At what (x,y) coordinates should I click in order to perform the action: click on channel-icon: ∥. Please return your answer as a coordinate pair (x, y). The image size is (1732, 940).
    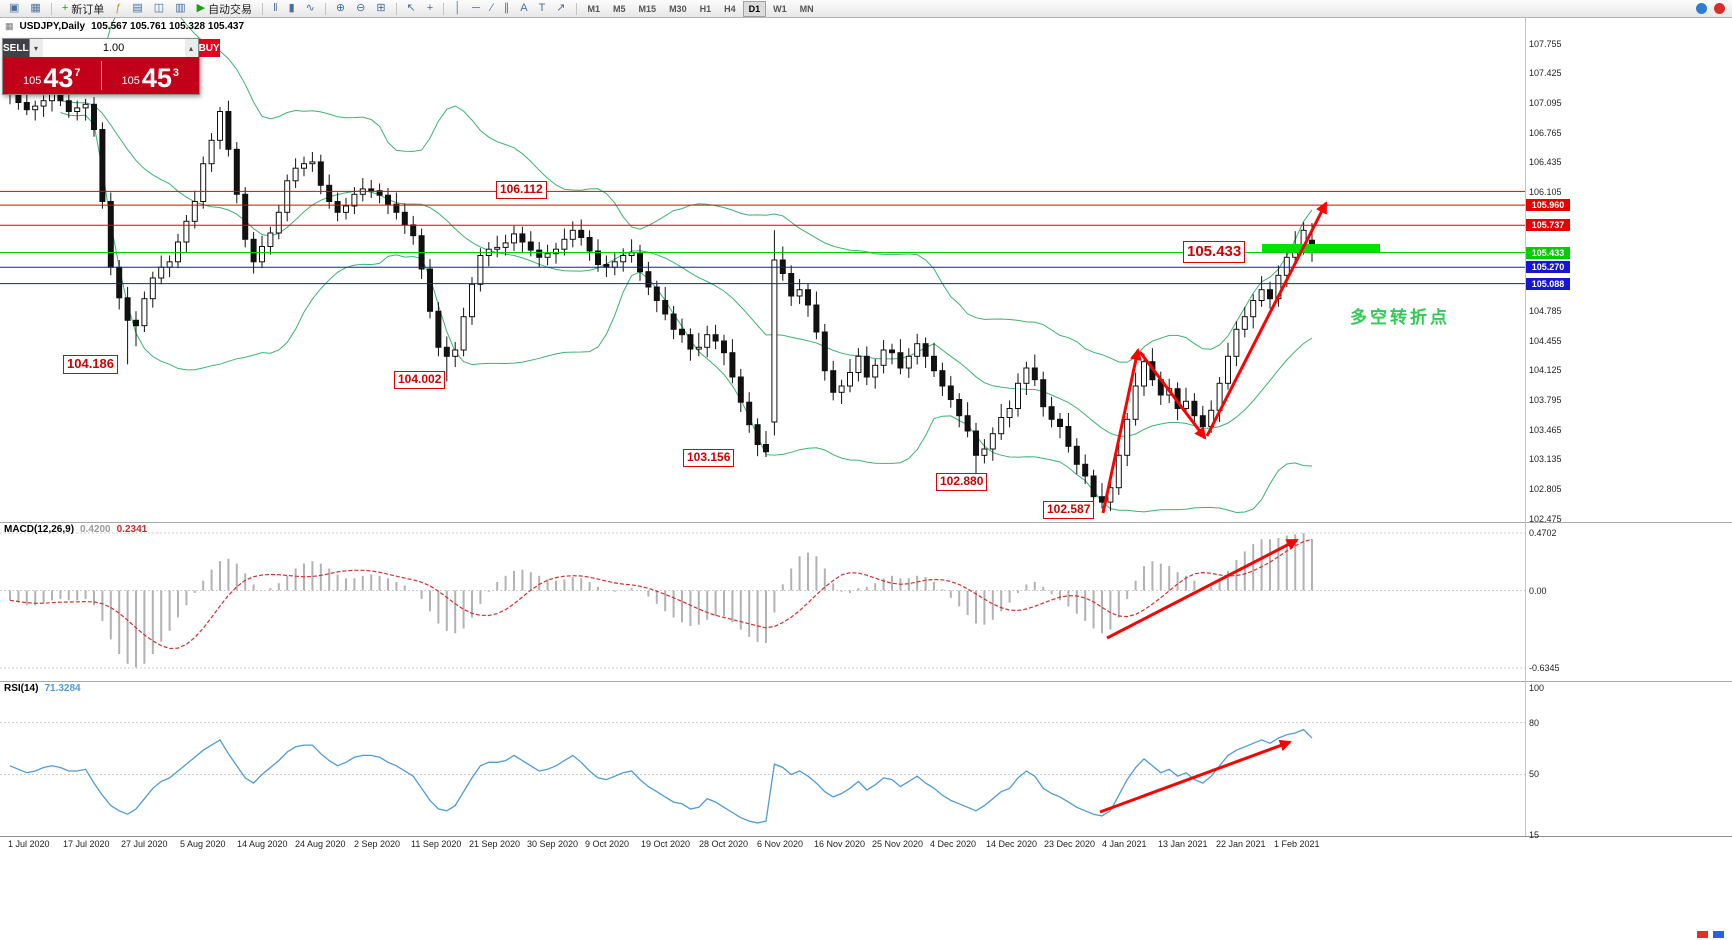
    Looking at the image, I should click on (507, 9).